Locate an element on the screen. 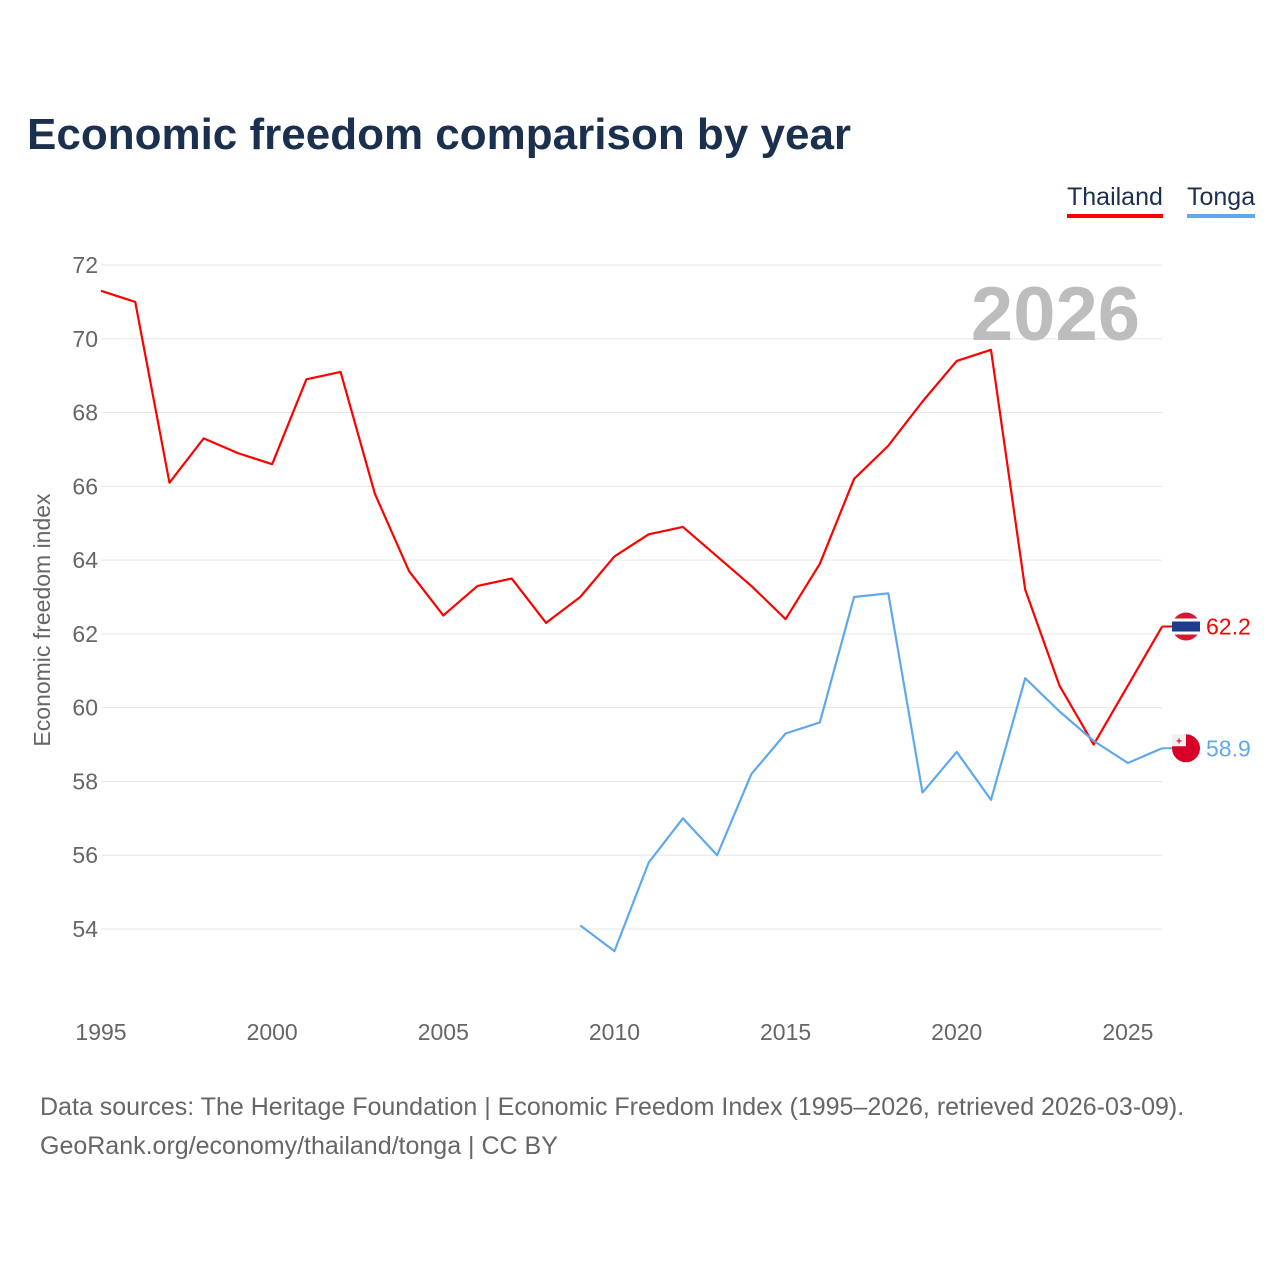 This screenshot has width=1280, height=1280. x-tick-label: 2010 is located at coordinates (614, 1032).